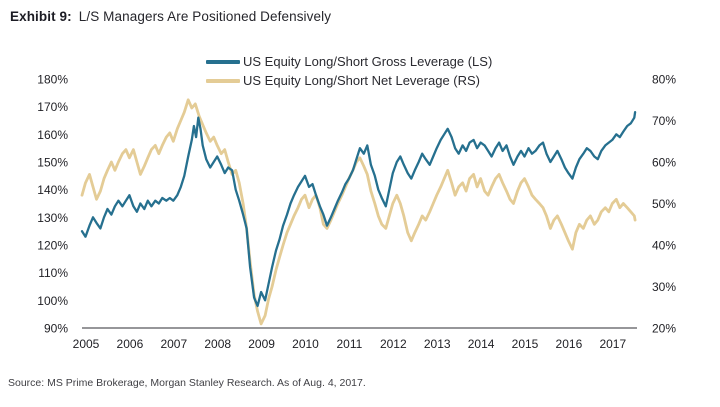 The image size is (720, 407). What do you see at coordinates (52, 246) in the screenshot?
I see `y-axis-left-tick-label: 120%` at bounding box center [52, 246].